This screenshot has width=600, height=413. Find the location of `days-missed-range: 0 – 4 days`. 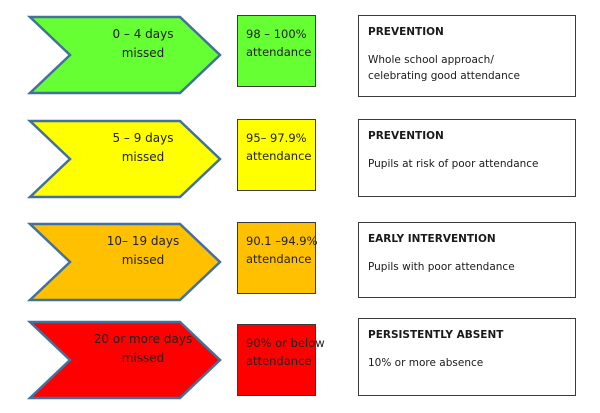

days-missed-range: 0 – 4 days is located at coordinates (143, 34).